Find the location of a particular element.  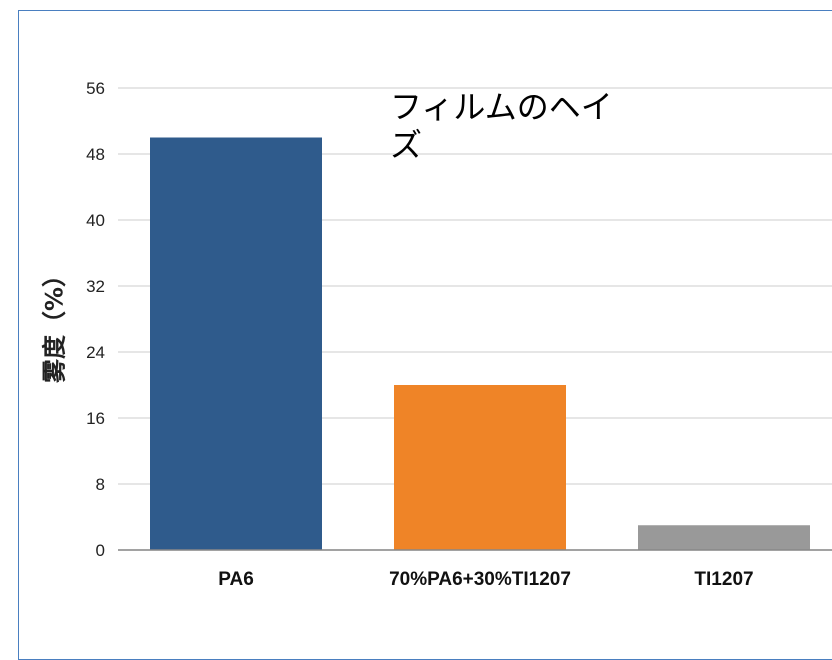

y-tick-label: 32 is located at coordinates (95, 286).